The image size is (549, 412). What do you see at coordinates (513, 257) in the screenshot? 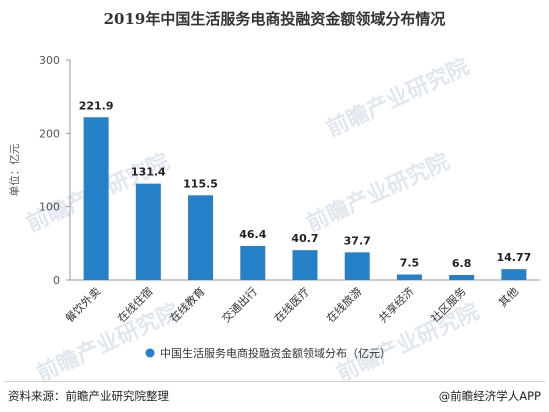
I see `data-label: 14.77` at bounding box center [513, 257].